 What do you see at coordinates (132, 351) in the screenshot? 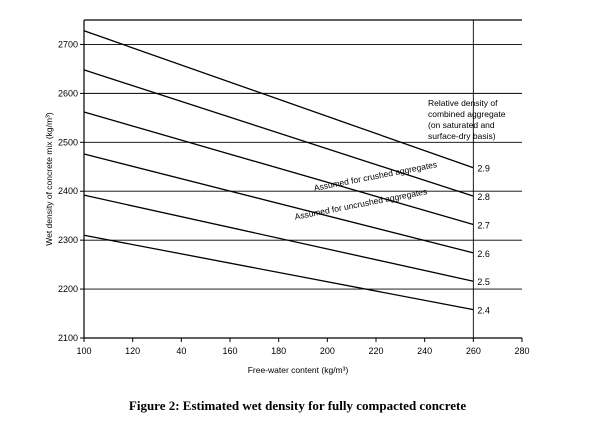
I see `x-tick-label-120: 120` at bounding box center [132, 351].